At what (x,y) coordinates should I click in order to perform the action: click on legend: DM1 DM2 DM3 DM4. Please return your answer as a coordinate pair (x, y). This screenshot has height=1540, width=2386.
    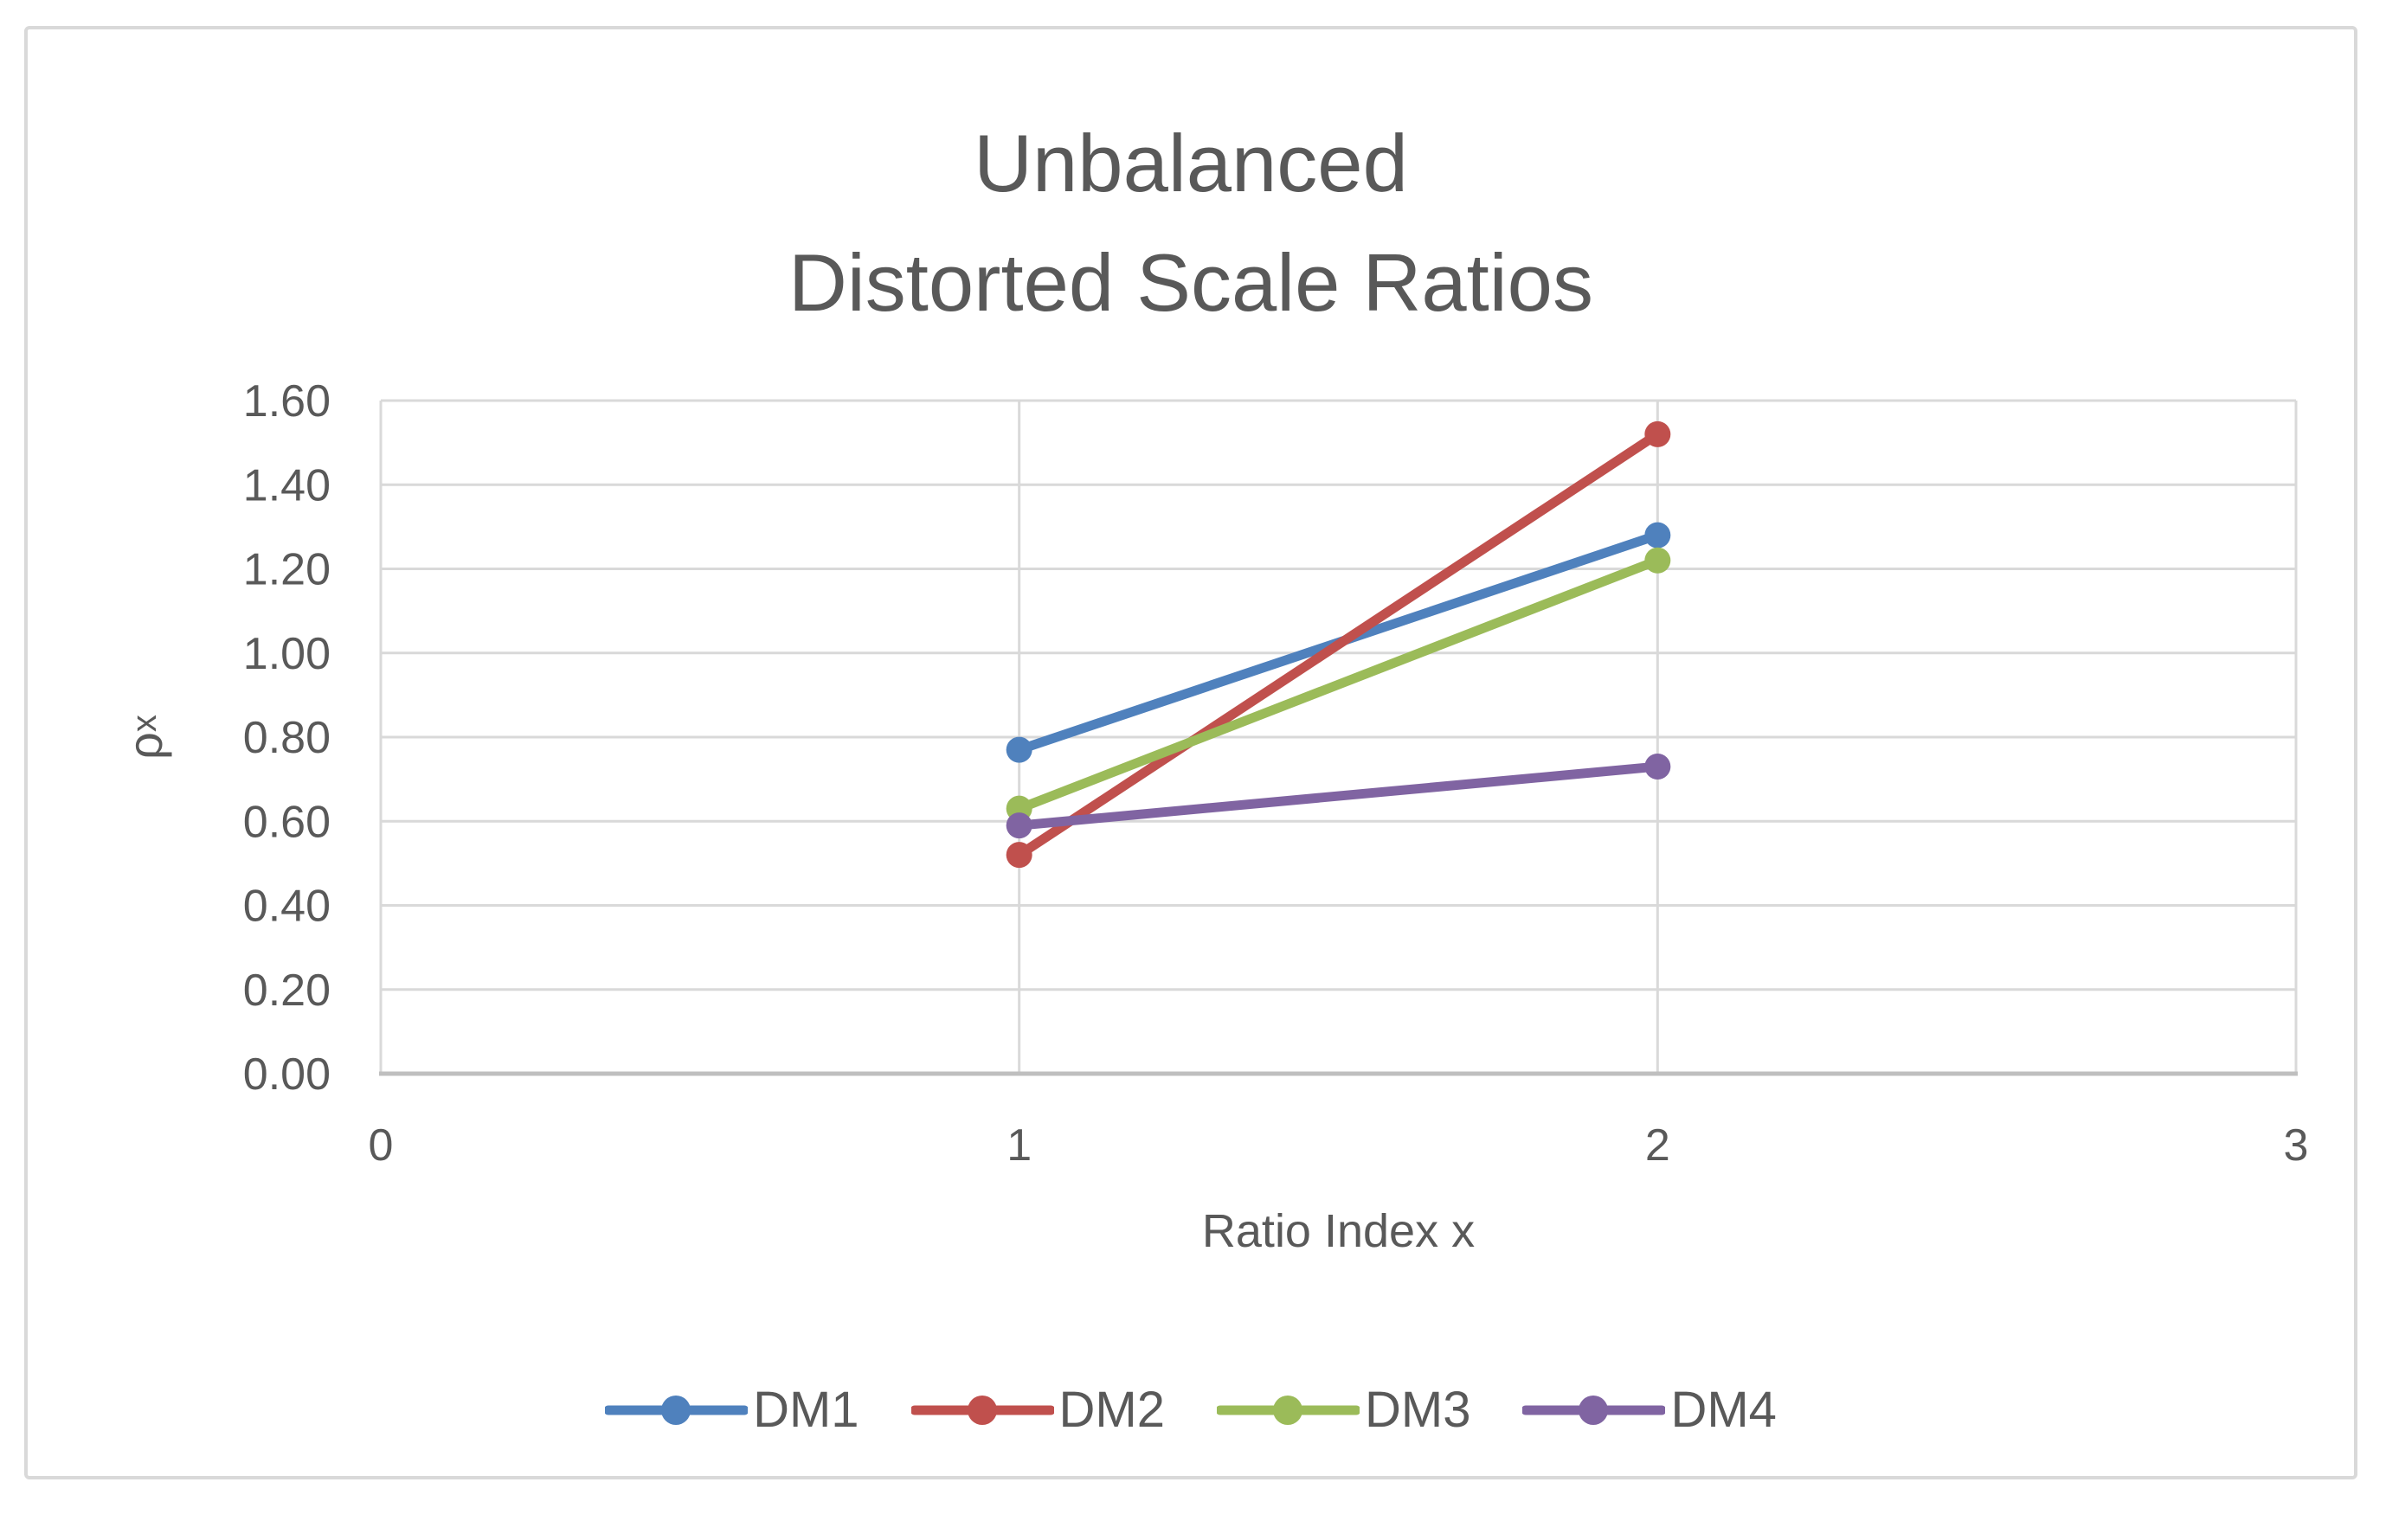
    Looking at the image, I should click on (1191, 1410).